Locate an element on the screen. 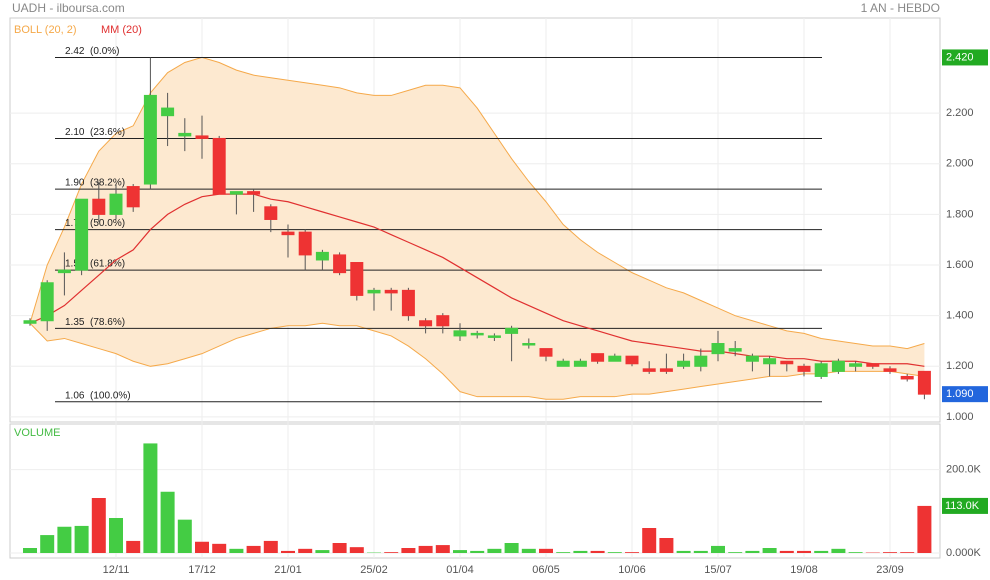 The image size is (990, 580). period: 1 AN - HEBDO is located at coordinates (900, 8).